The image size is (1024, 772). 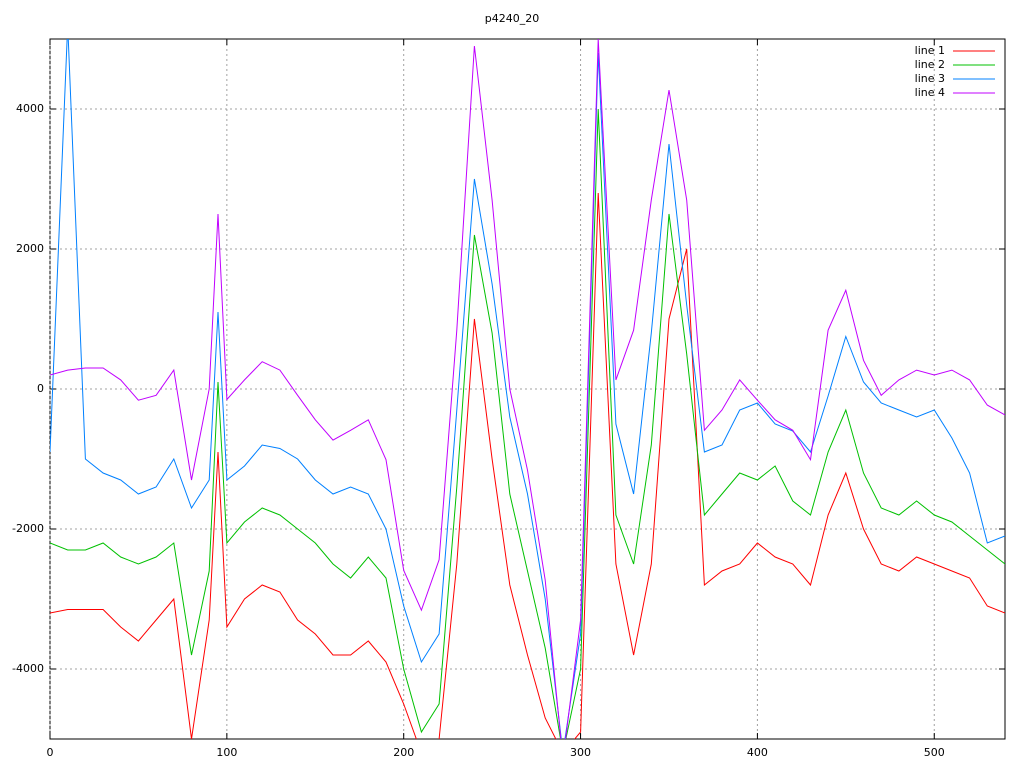 I want to click on x-tick-label: 500, so click(x=934, y=752).